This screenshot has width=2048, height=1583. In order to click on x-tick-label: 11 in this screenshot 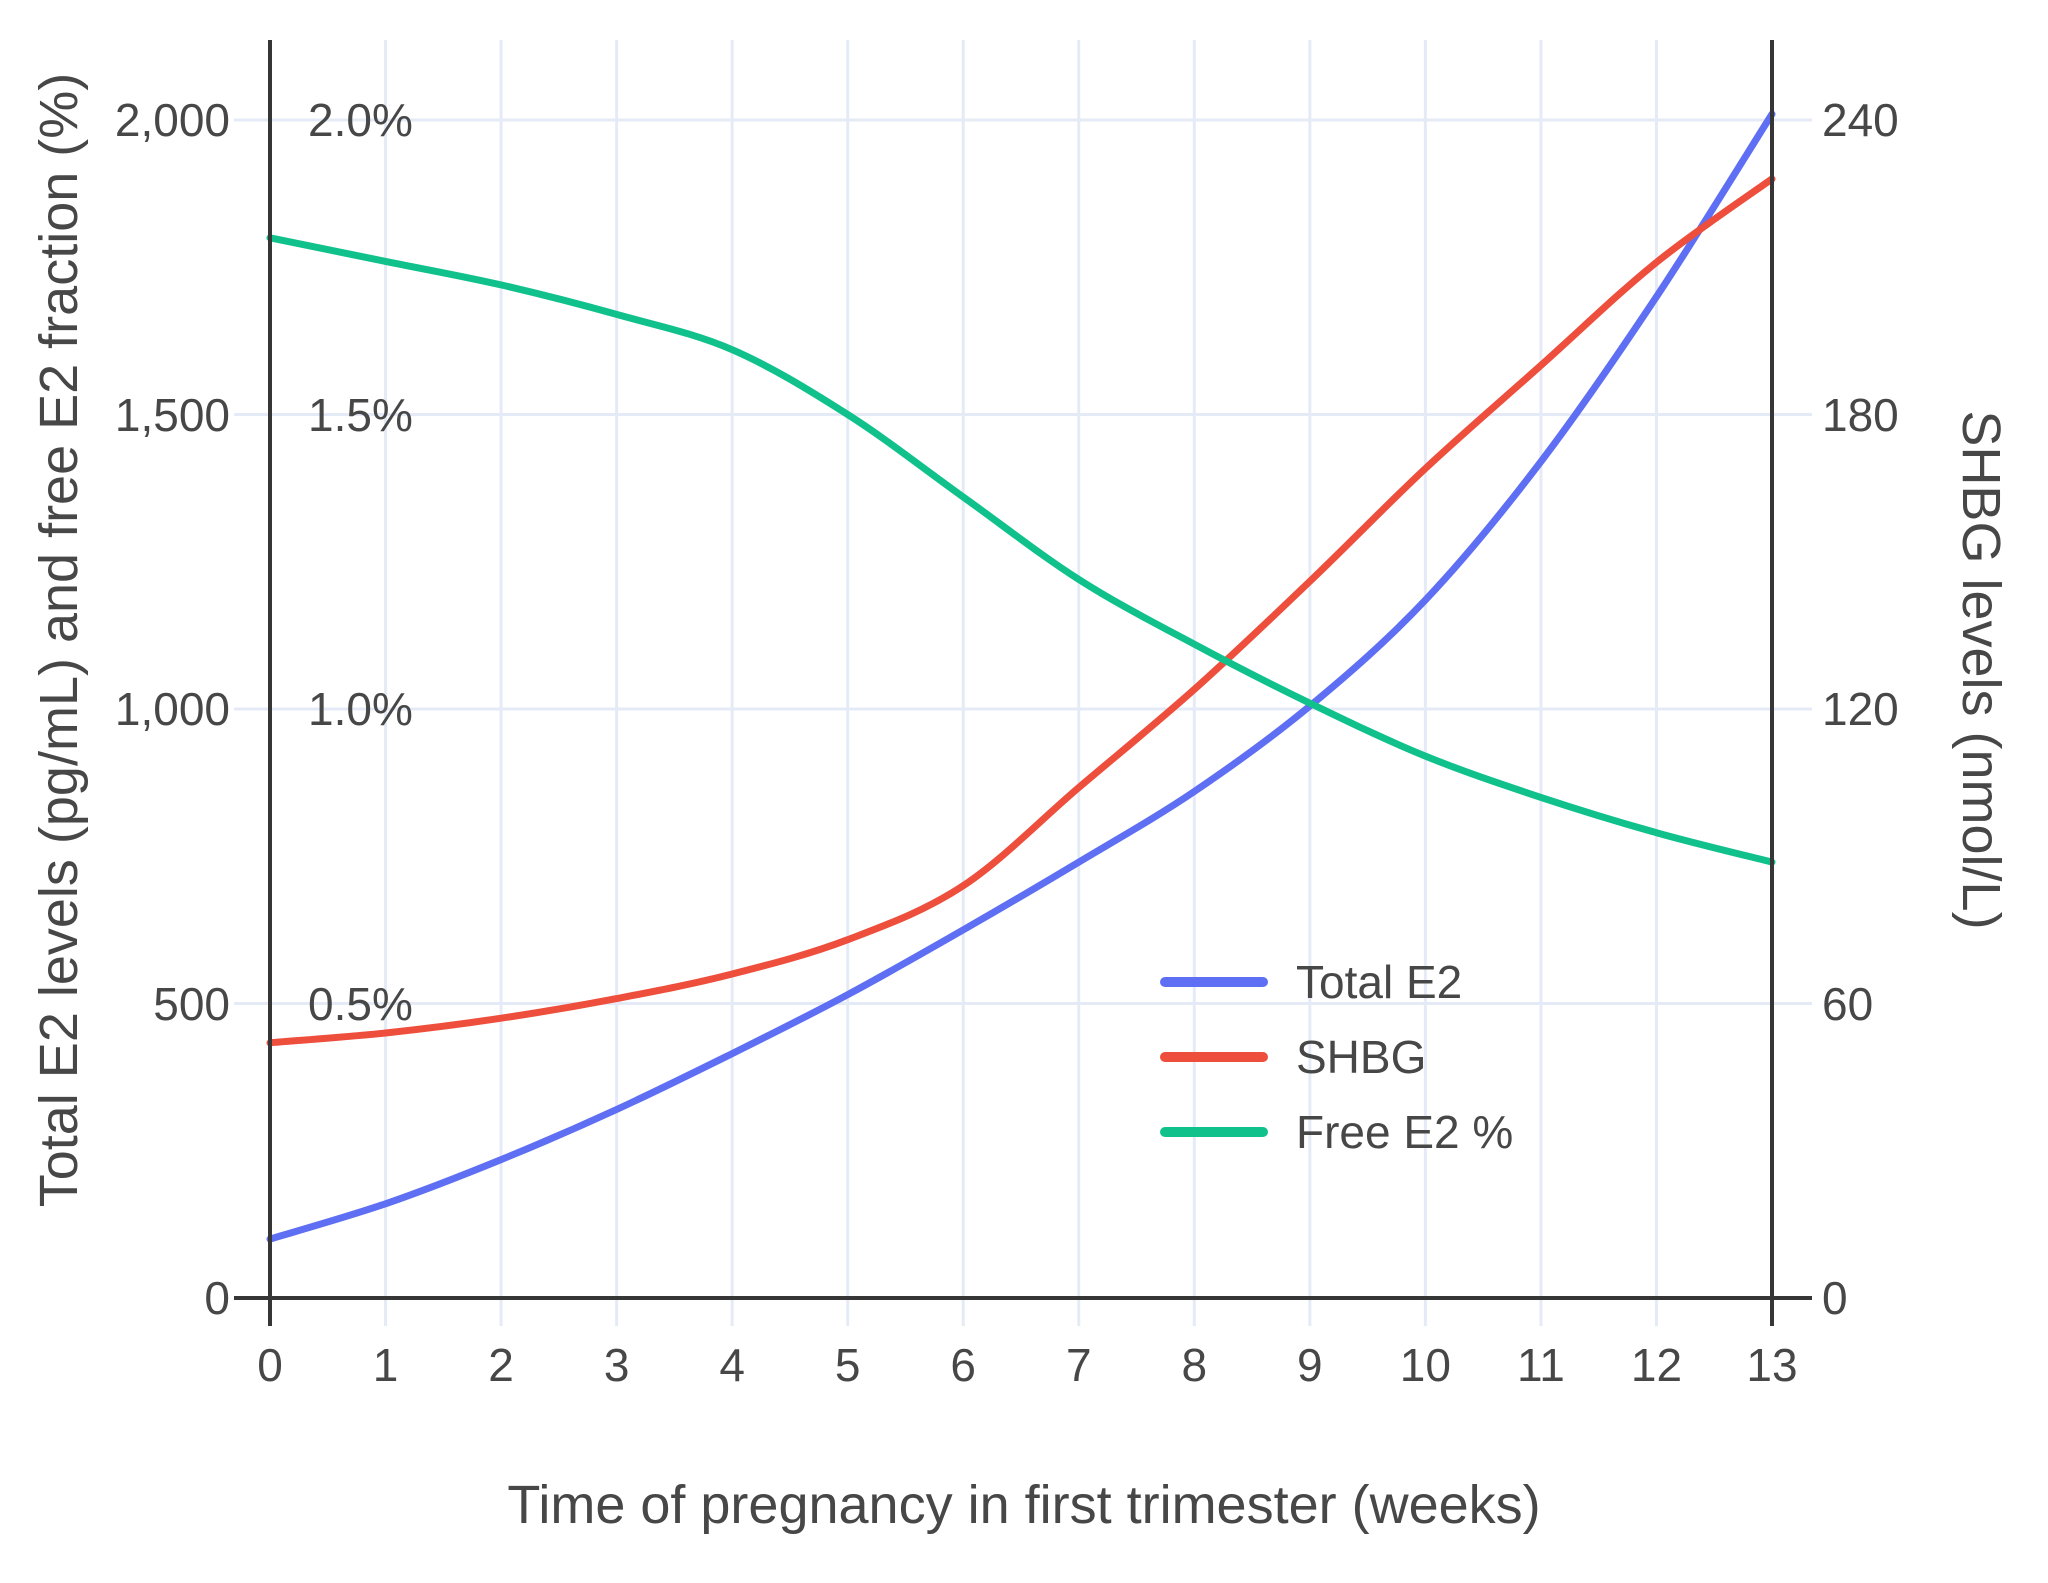, I will do `click(1541, 1365)`.